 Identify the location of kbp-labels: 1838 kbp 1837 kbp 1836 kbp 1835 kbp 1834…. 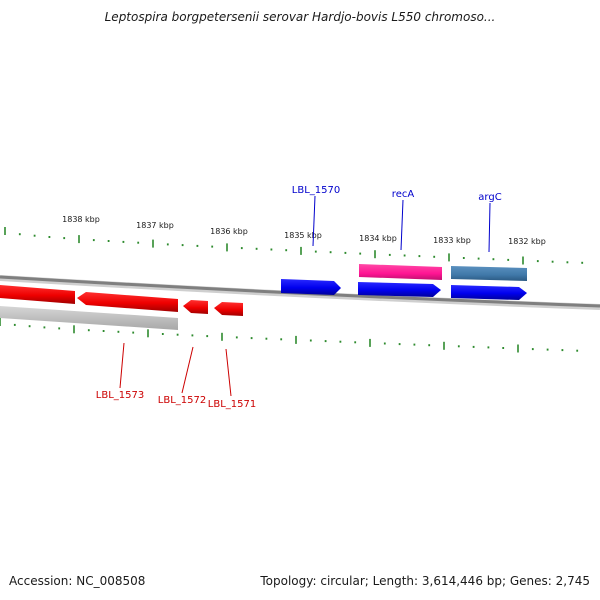
(304, 230).